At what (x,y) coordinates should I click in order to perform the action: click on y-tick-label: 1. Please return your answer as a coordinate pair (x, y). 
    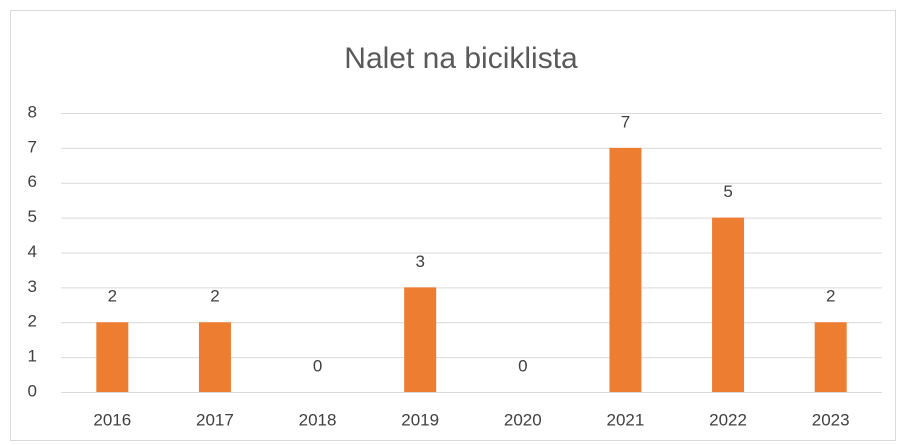
    Looking at the image, I should click on (32, 356).